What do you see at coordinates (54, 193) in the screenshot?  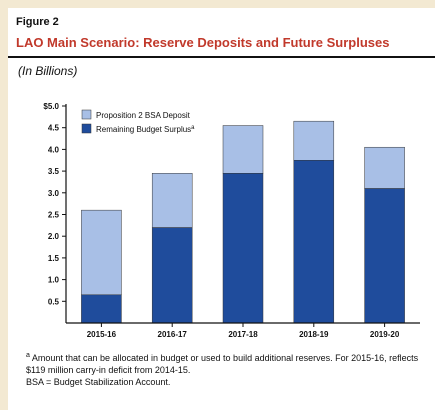 I see `y-tick-label: 3.0` at bounding box center [54, 193].